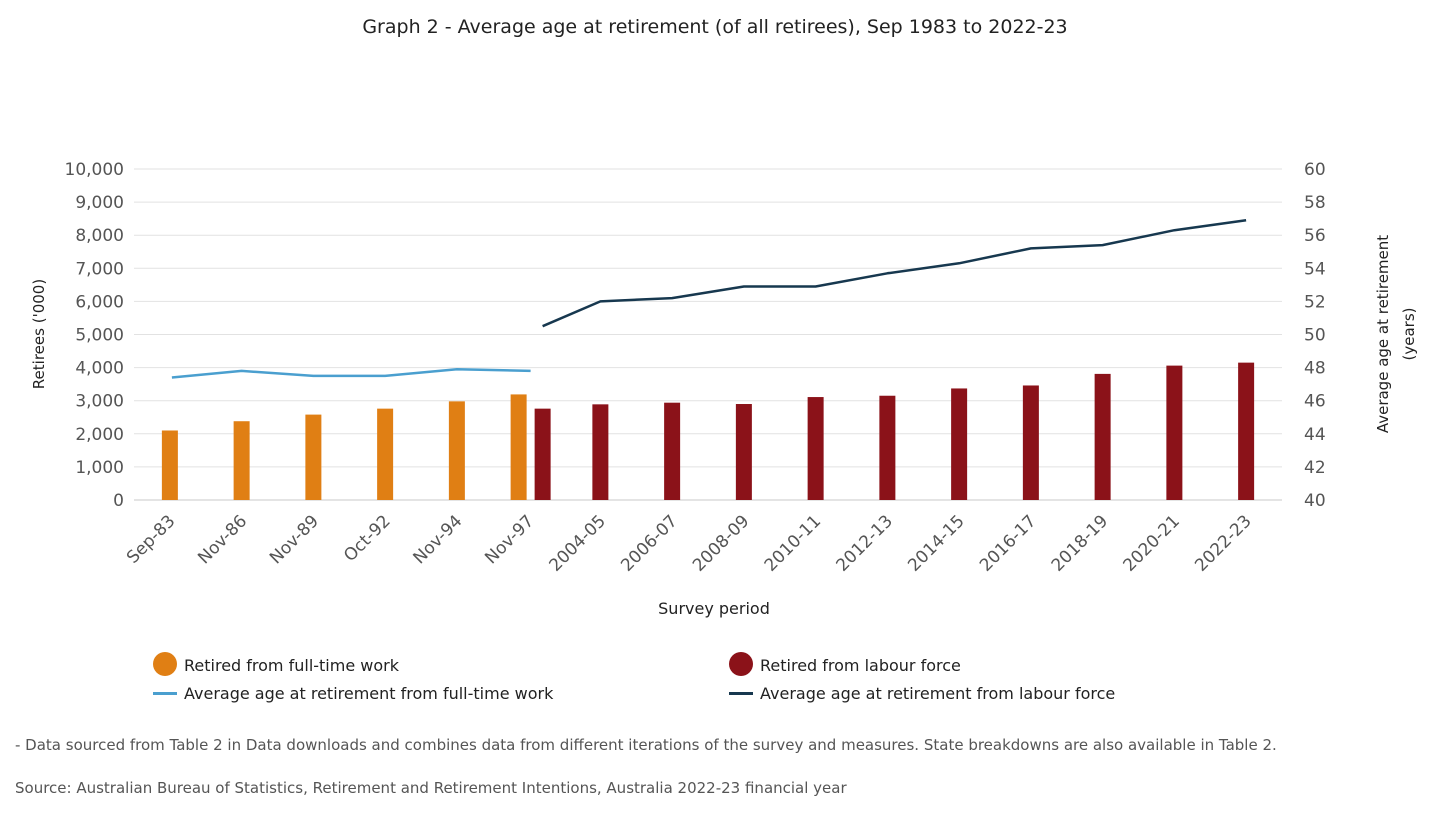  Describe the element at coordinates (1315, 468) in the screenshot. I see `right-tick-label: 42` at that location.